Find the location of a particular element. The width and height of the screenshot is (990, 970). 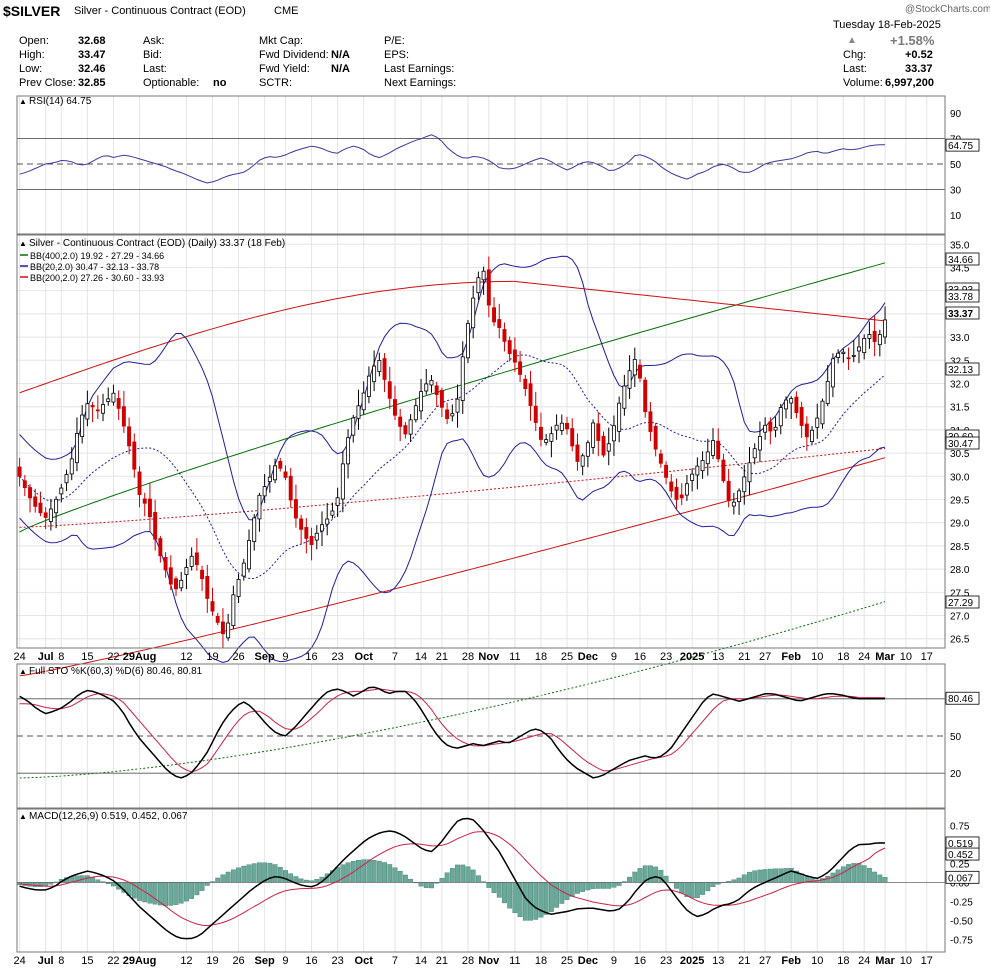

rsi-tick-label: 50 is located at coordinates (956, 165).